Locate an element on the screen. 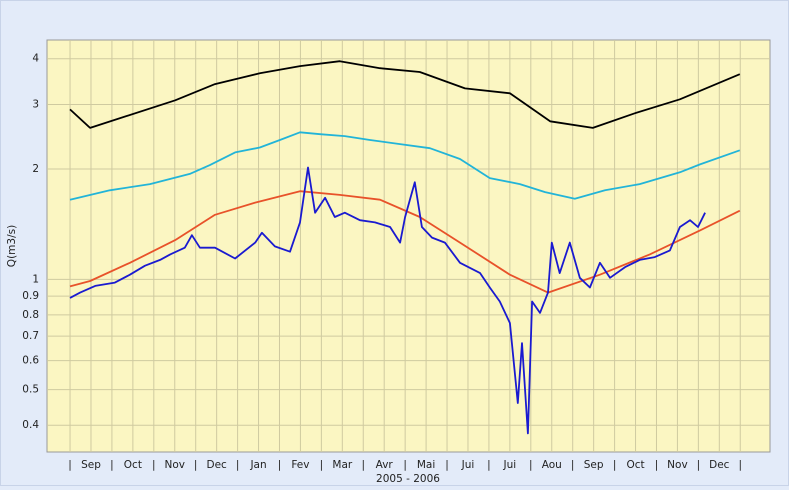 Image resolution: width=789 pixels, height=490 pixels. x-tick-label: Mai is located at coordinates (426, 465).